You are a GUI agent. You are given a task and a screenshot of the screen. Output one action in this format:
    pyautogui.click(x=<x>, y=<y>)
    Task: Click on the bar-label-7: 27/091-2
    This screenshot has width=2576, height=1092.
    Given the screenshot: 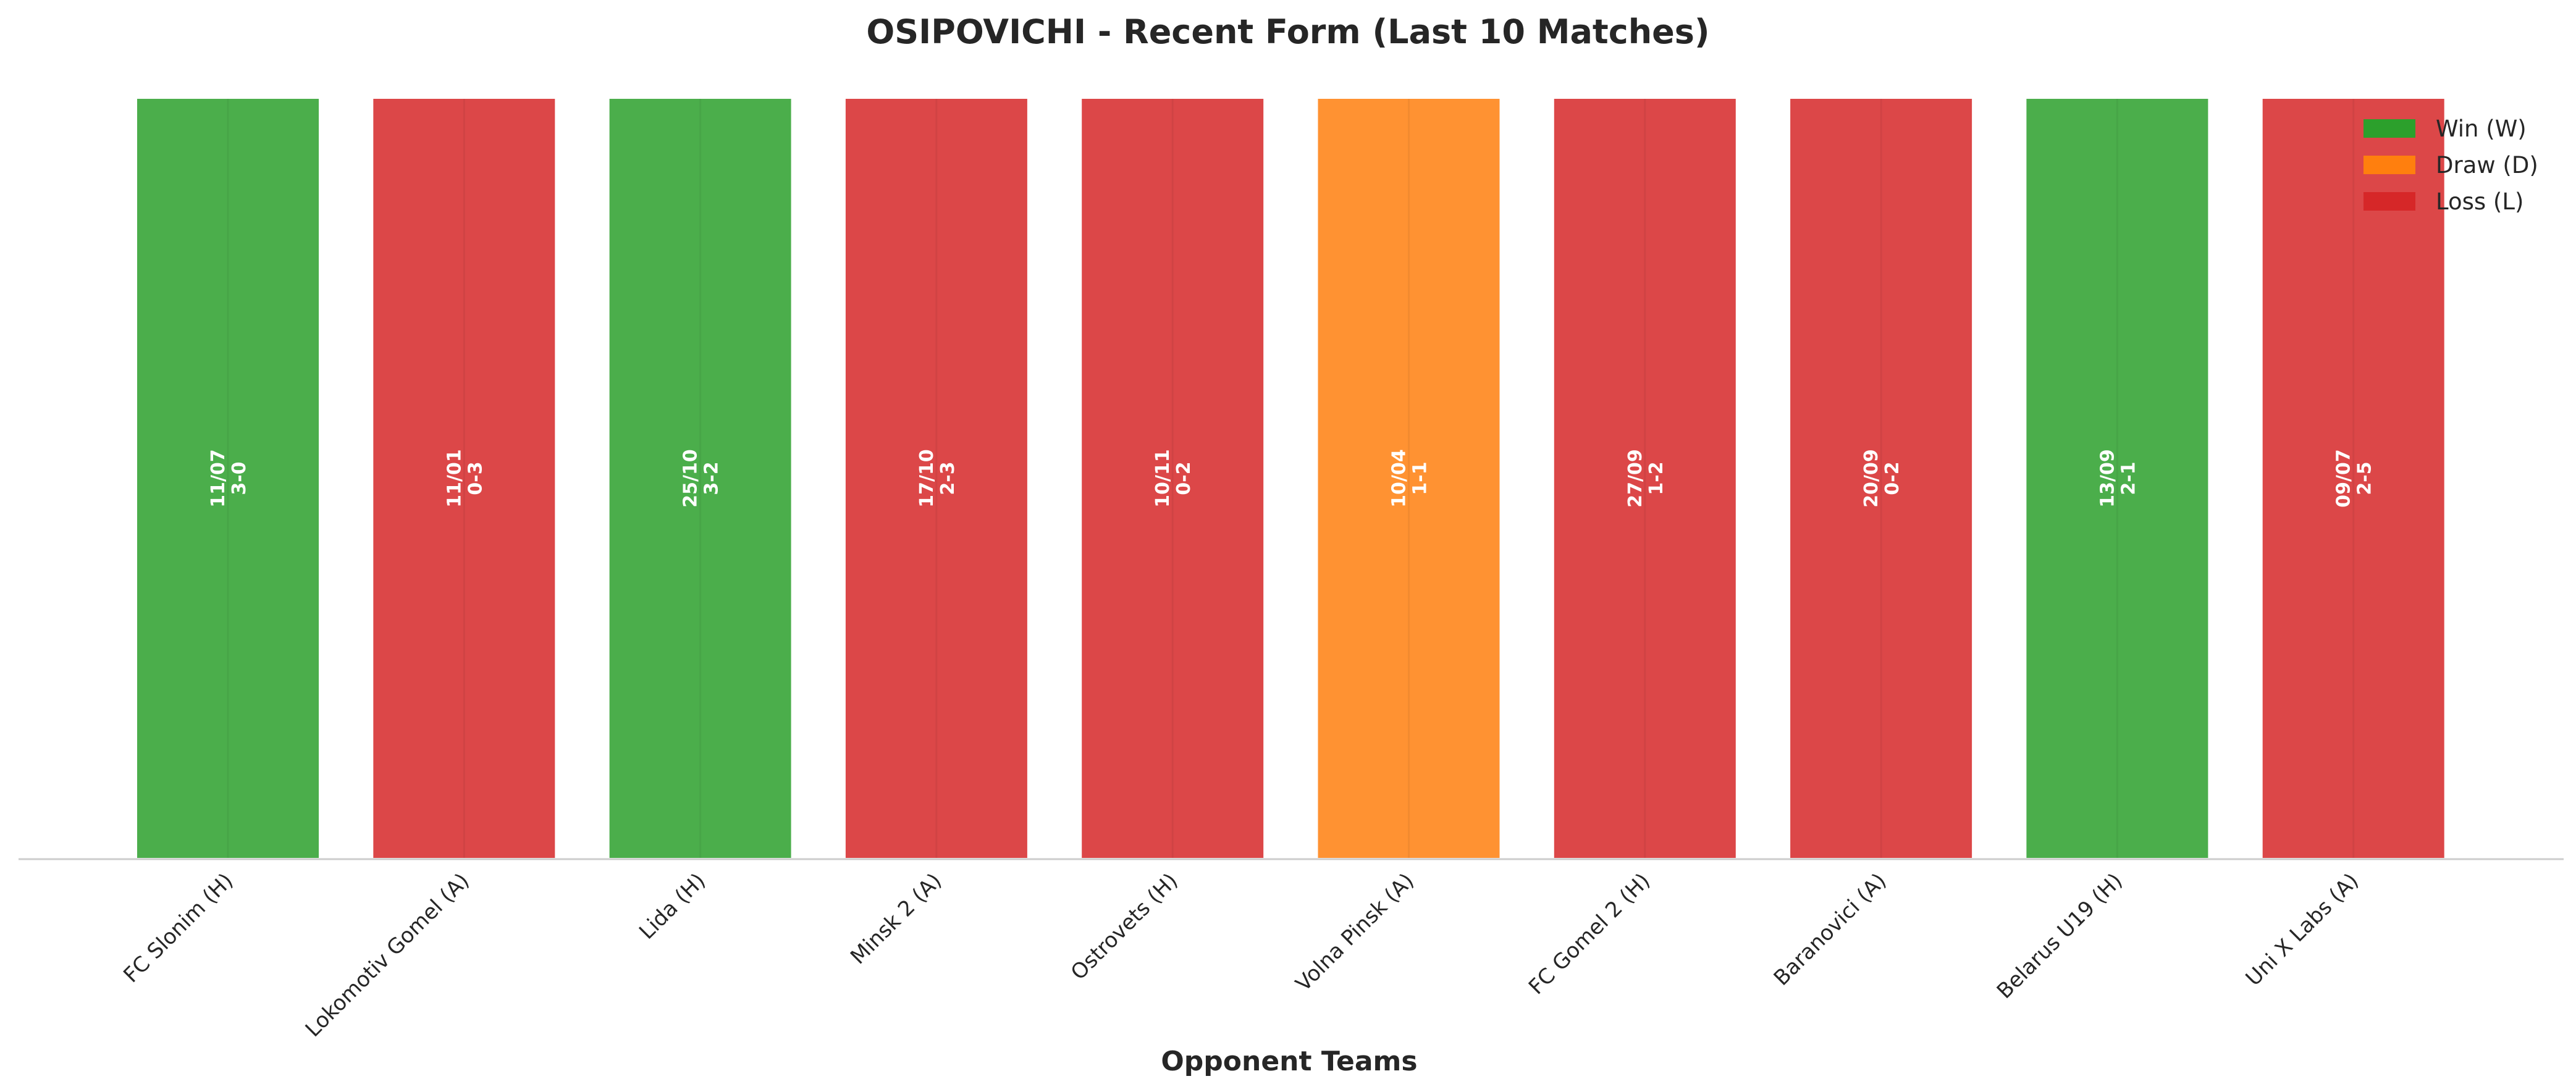 What is the action you would take?
    pyautogui.click(x=1646, y=478)
    